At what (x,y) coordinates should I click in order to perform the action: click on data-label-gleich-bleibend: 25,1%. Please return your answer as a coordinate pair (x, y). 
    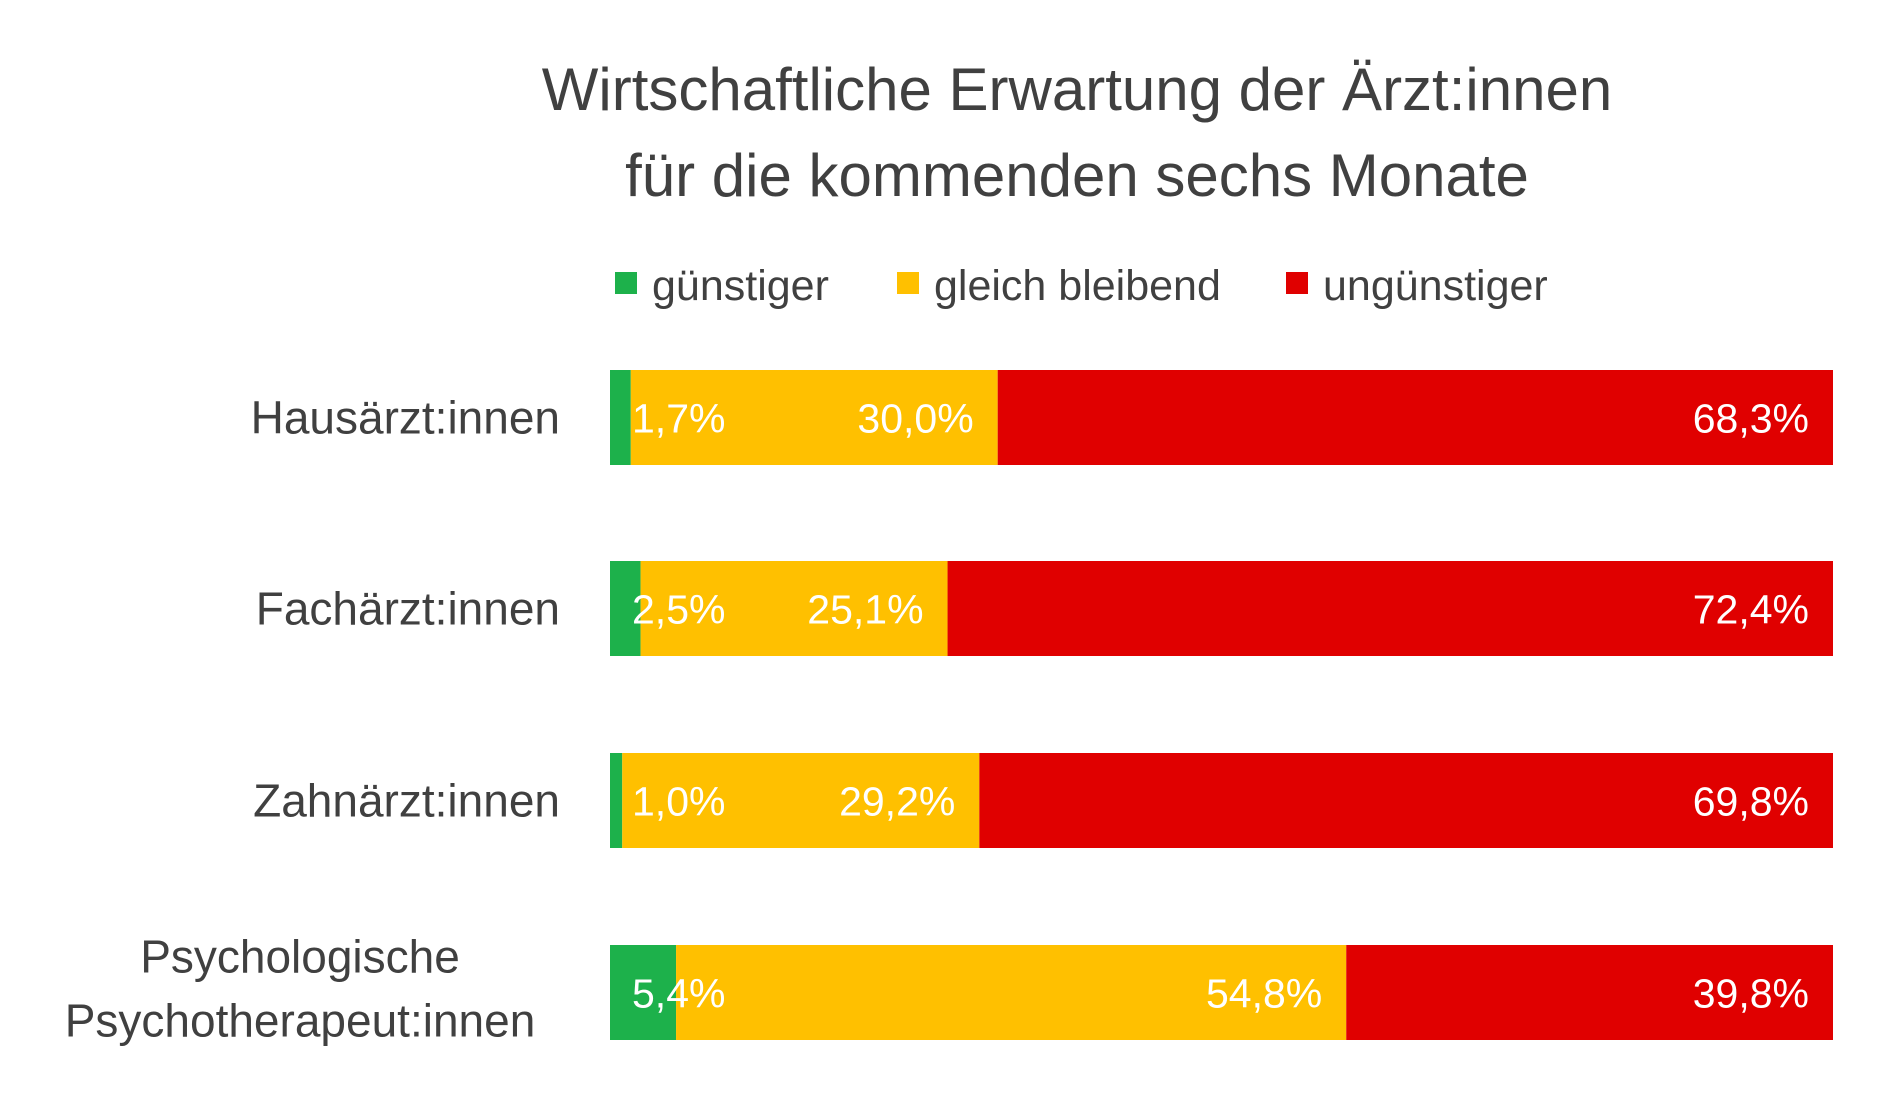
    Looking at the image, I should click on (865, 610).